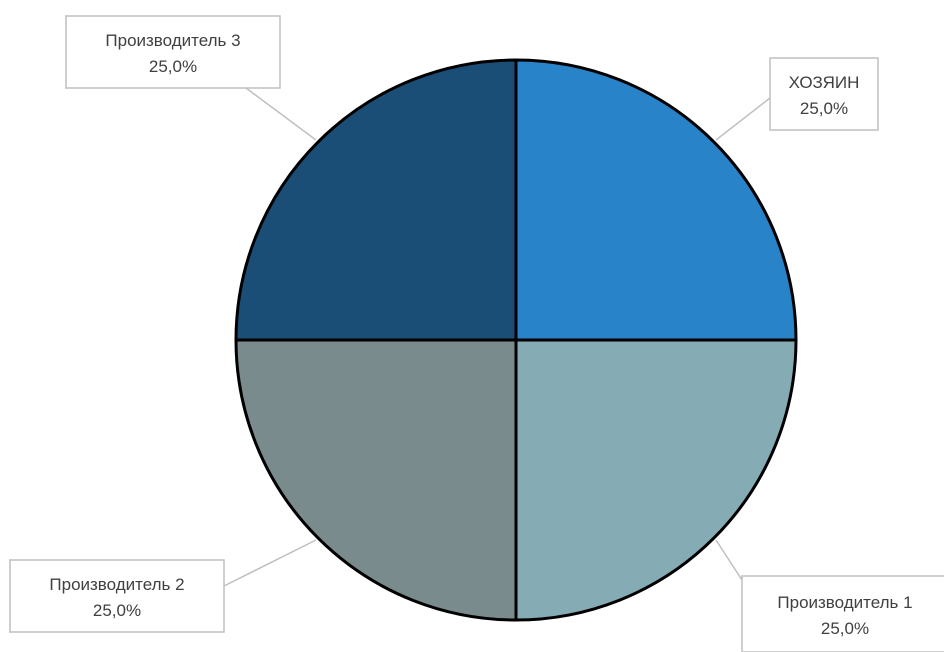  I want to click on data-label-1: ХОЗЯИН 25,0%, so click(797, 99).